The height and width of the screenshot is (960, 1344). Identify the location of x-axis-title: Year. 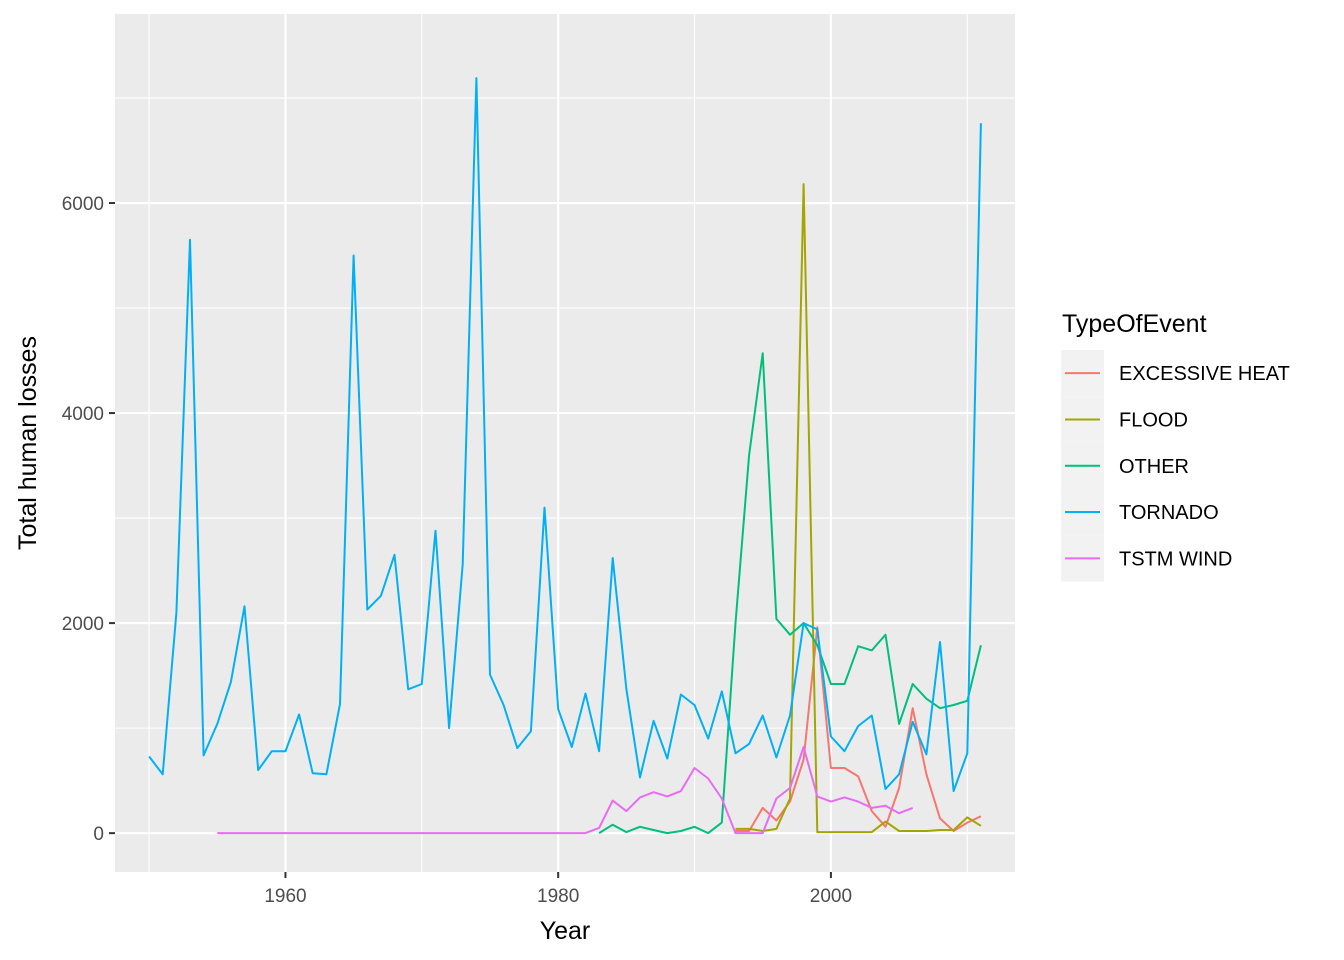
(565, 931).